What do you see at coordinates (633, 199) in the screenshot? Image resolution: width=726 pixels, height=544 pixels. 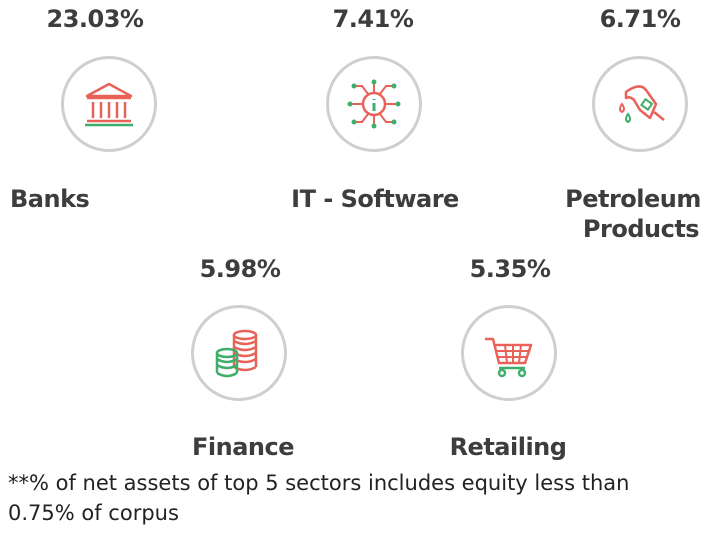 I see `sector-name-line1: Petroleum` at bounding box center [633, 199].